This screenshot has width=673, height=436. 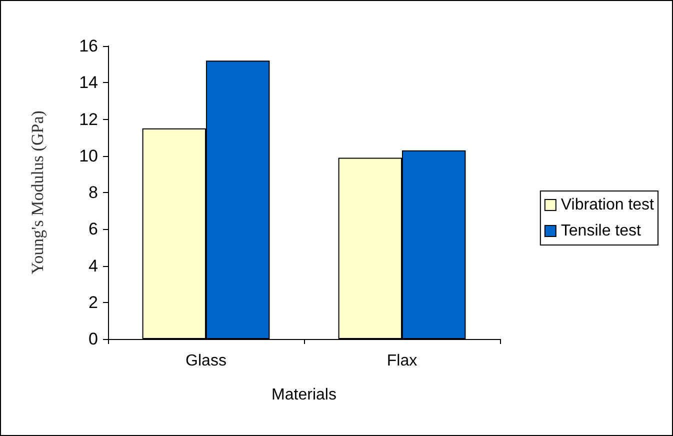 I want to click on x-tick-label: Flax, so click(x=402, y=361).